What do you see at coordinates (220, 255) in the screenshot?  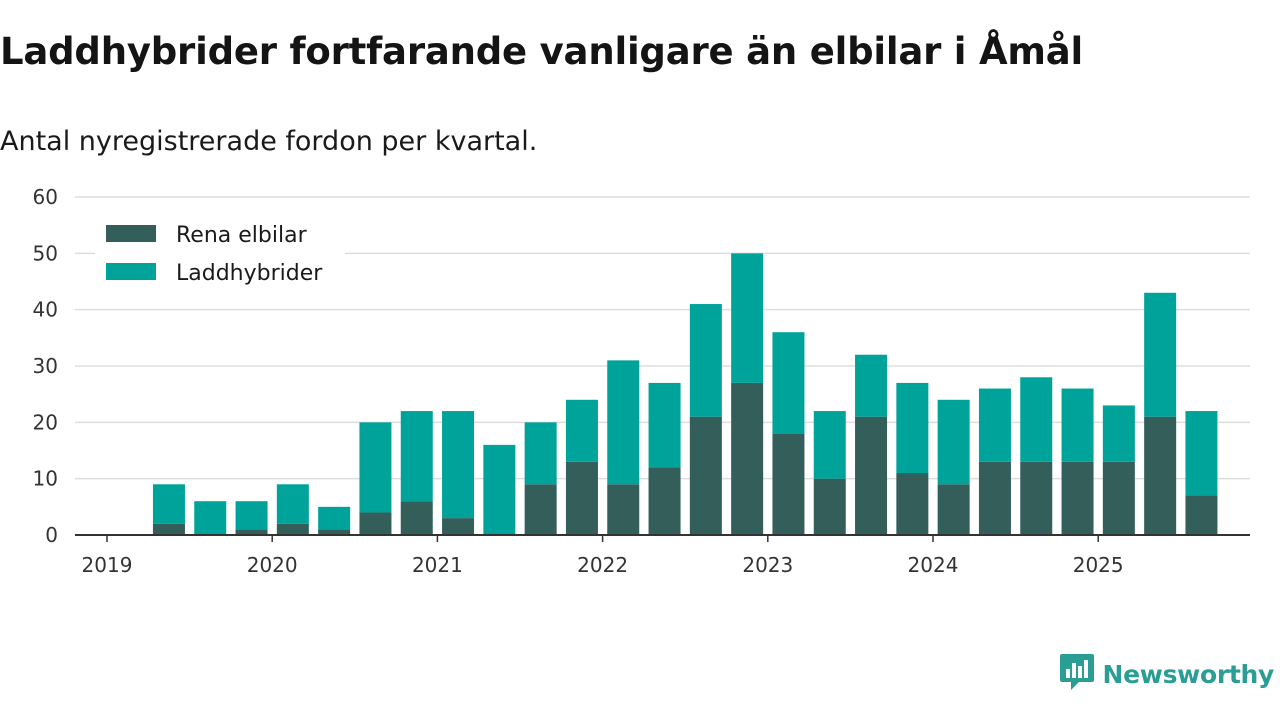 I see `legend: Rena elbilar Laddhybrider` at bounding box center [220, 255].